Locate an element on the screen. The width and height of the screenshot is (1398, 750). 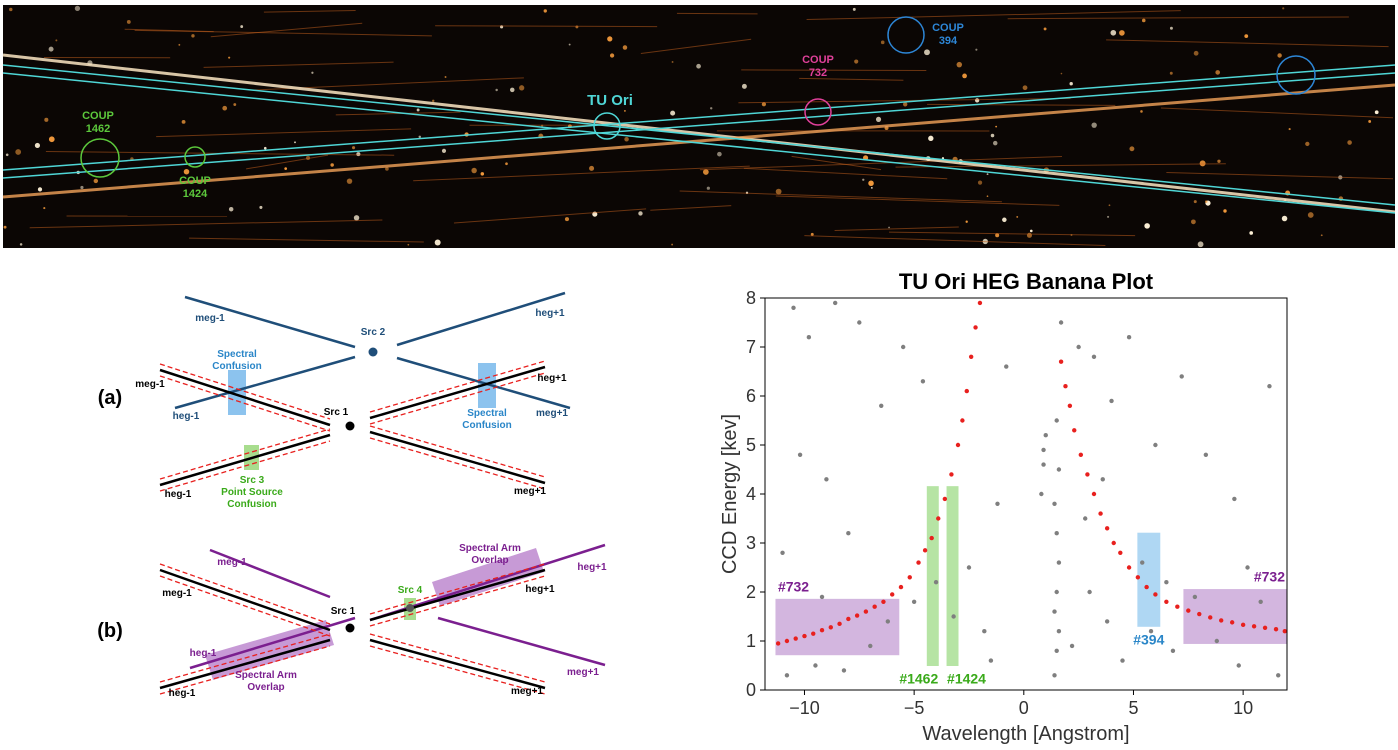
image-label: 1462 is located at coordinates (98, 129).